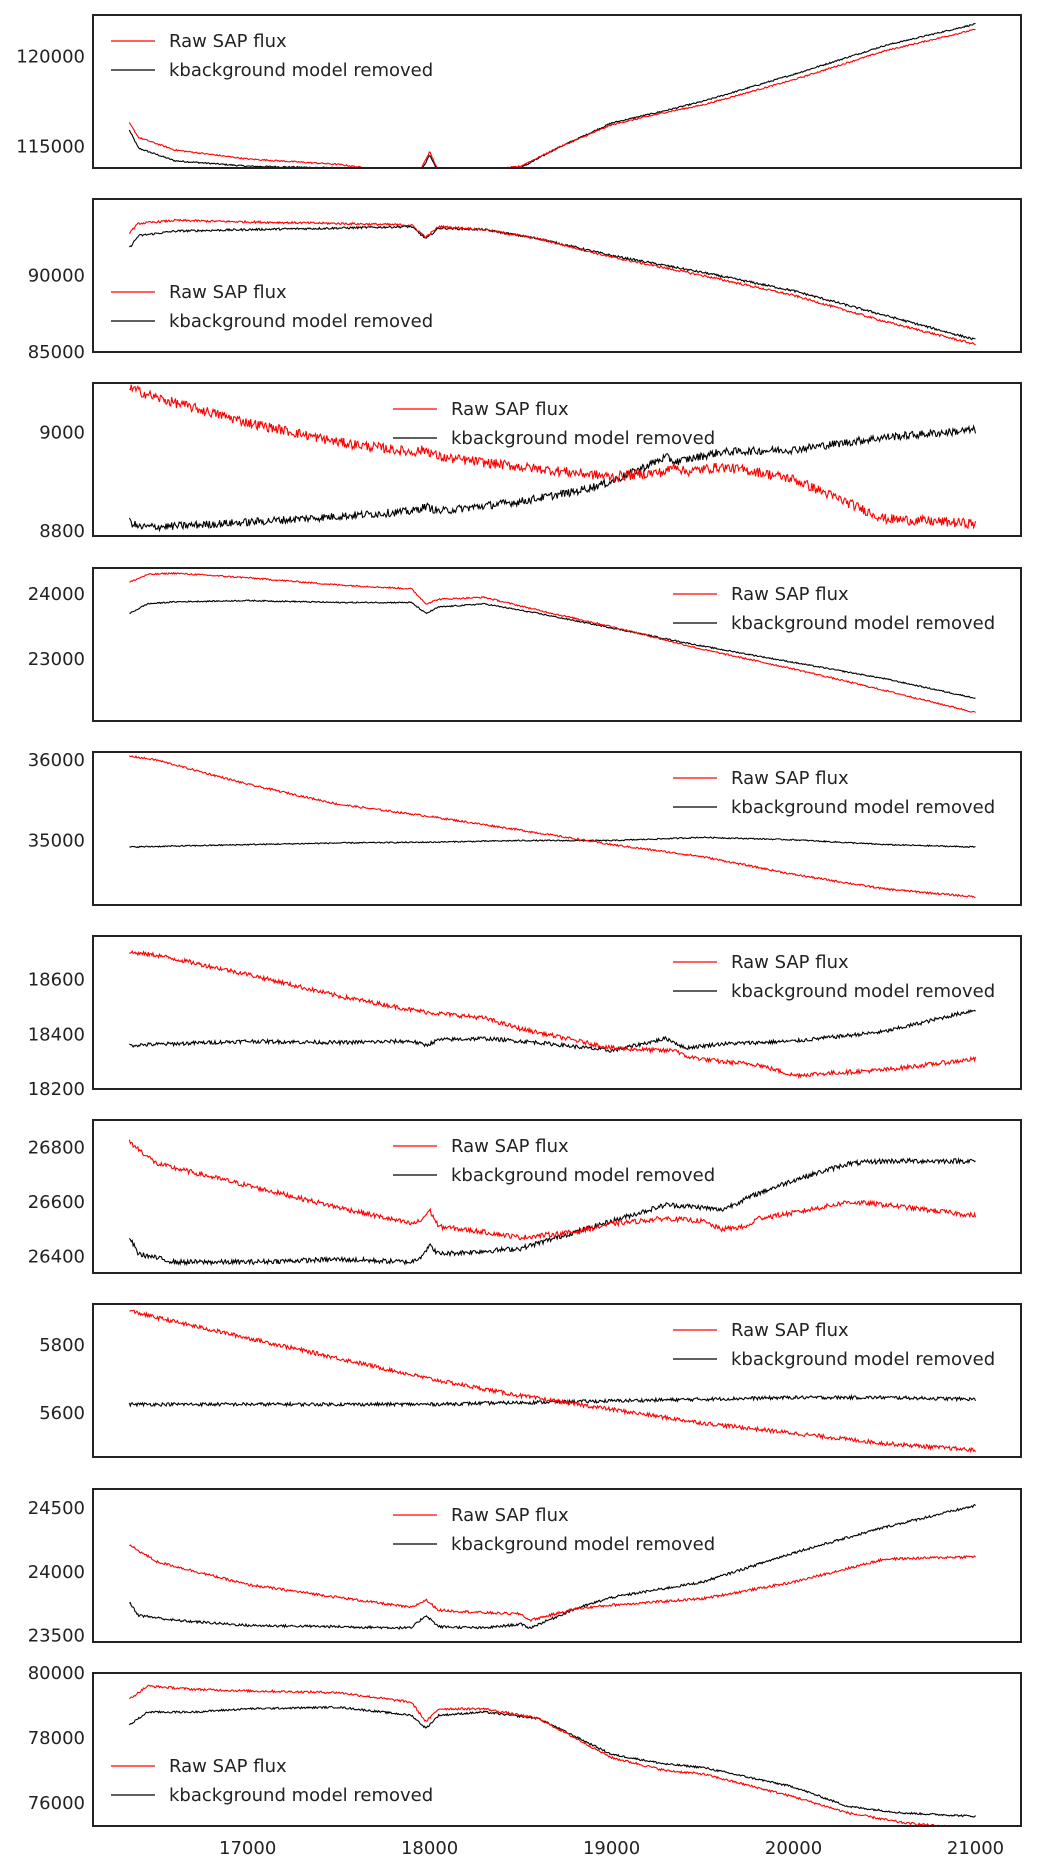 The image size is (1037, 1868). What do you see at coordinates (56, 276) in the screenshot?
I see `y-tick-label: 90000` at bounding box center [56, 276].